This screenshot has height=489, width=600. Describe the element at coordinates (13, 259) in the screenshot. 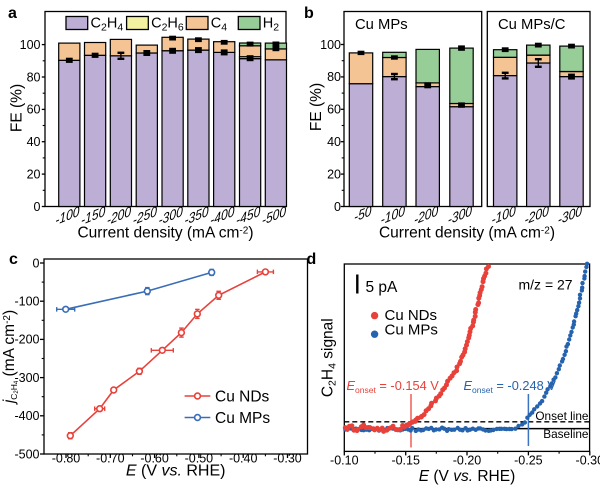

I see `svg-text: c` at that location.